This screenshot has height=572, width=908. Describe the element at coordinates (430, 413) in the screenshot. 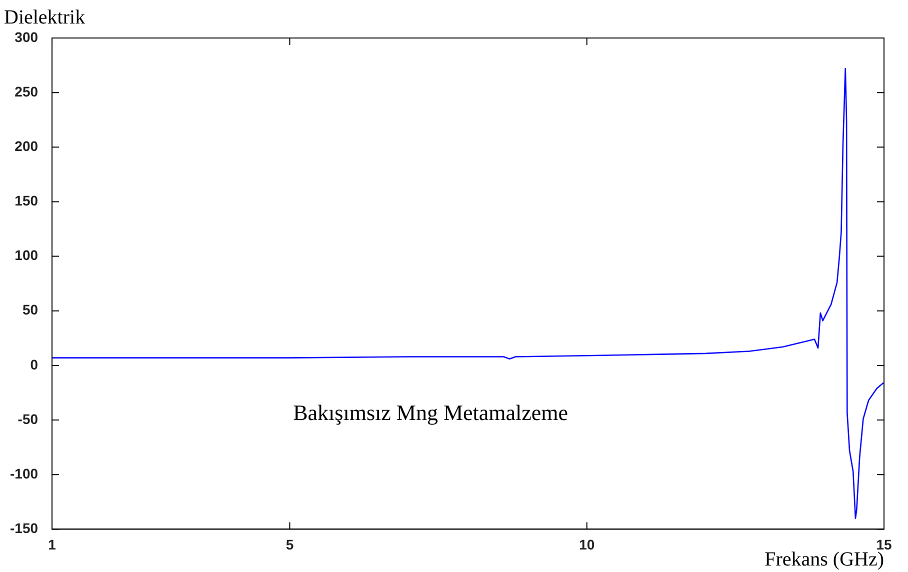

I see `annotation: Bakışımsız Mng Metamalzeme` at that location.